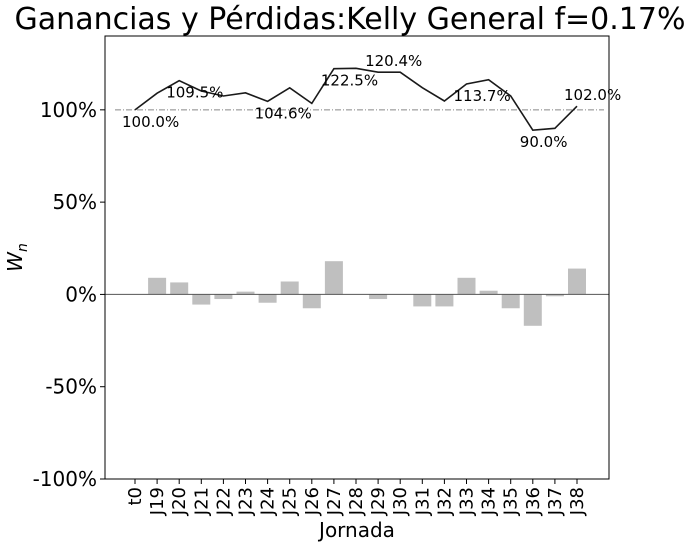 This screenshot has width=700, height=547. I want to click on wealth-line, so click(356, 99).